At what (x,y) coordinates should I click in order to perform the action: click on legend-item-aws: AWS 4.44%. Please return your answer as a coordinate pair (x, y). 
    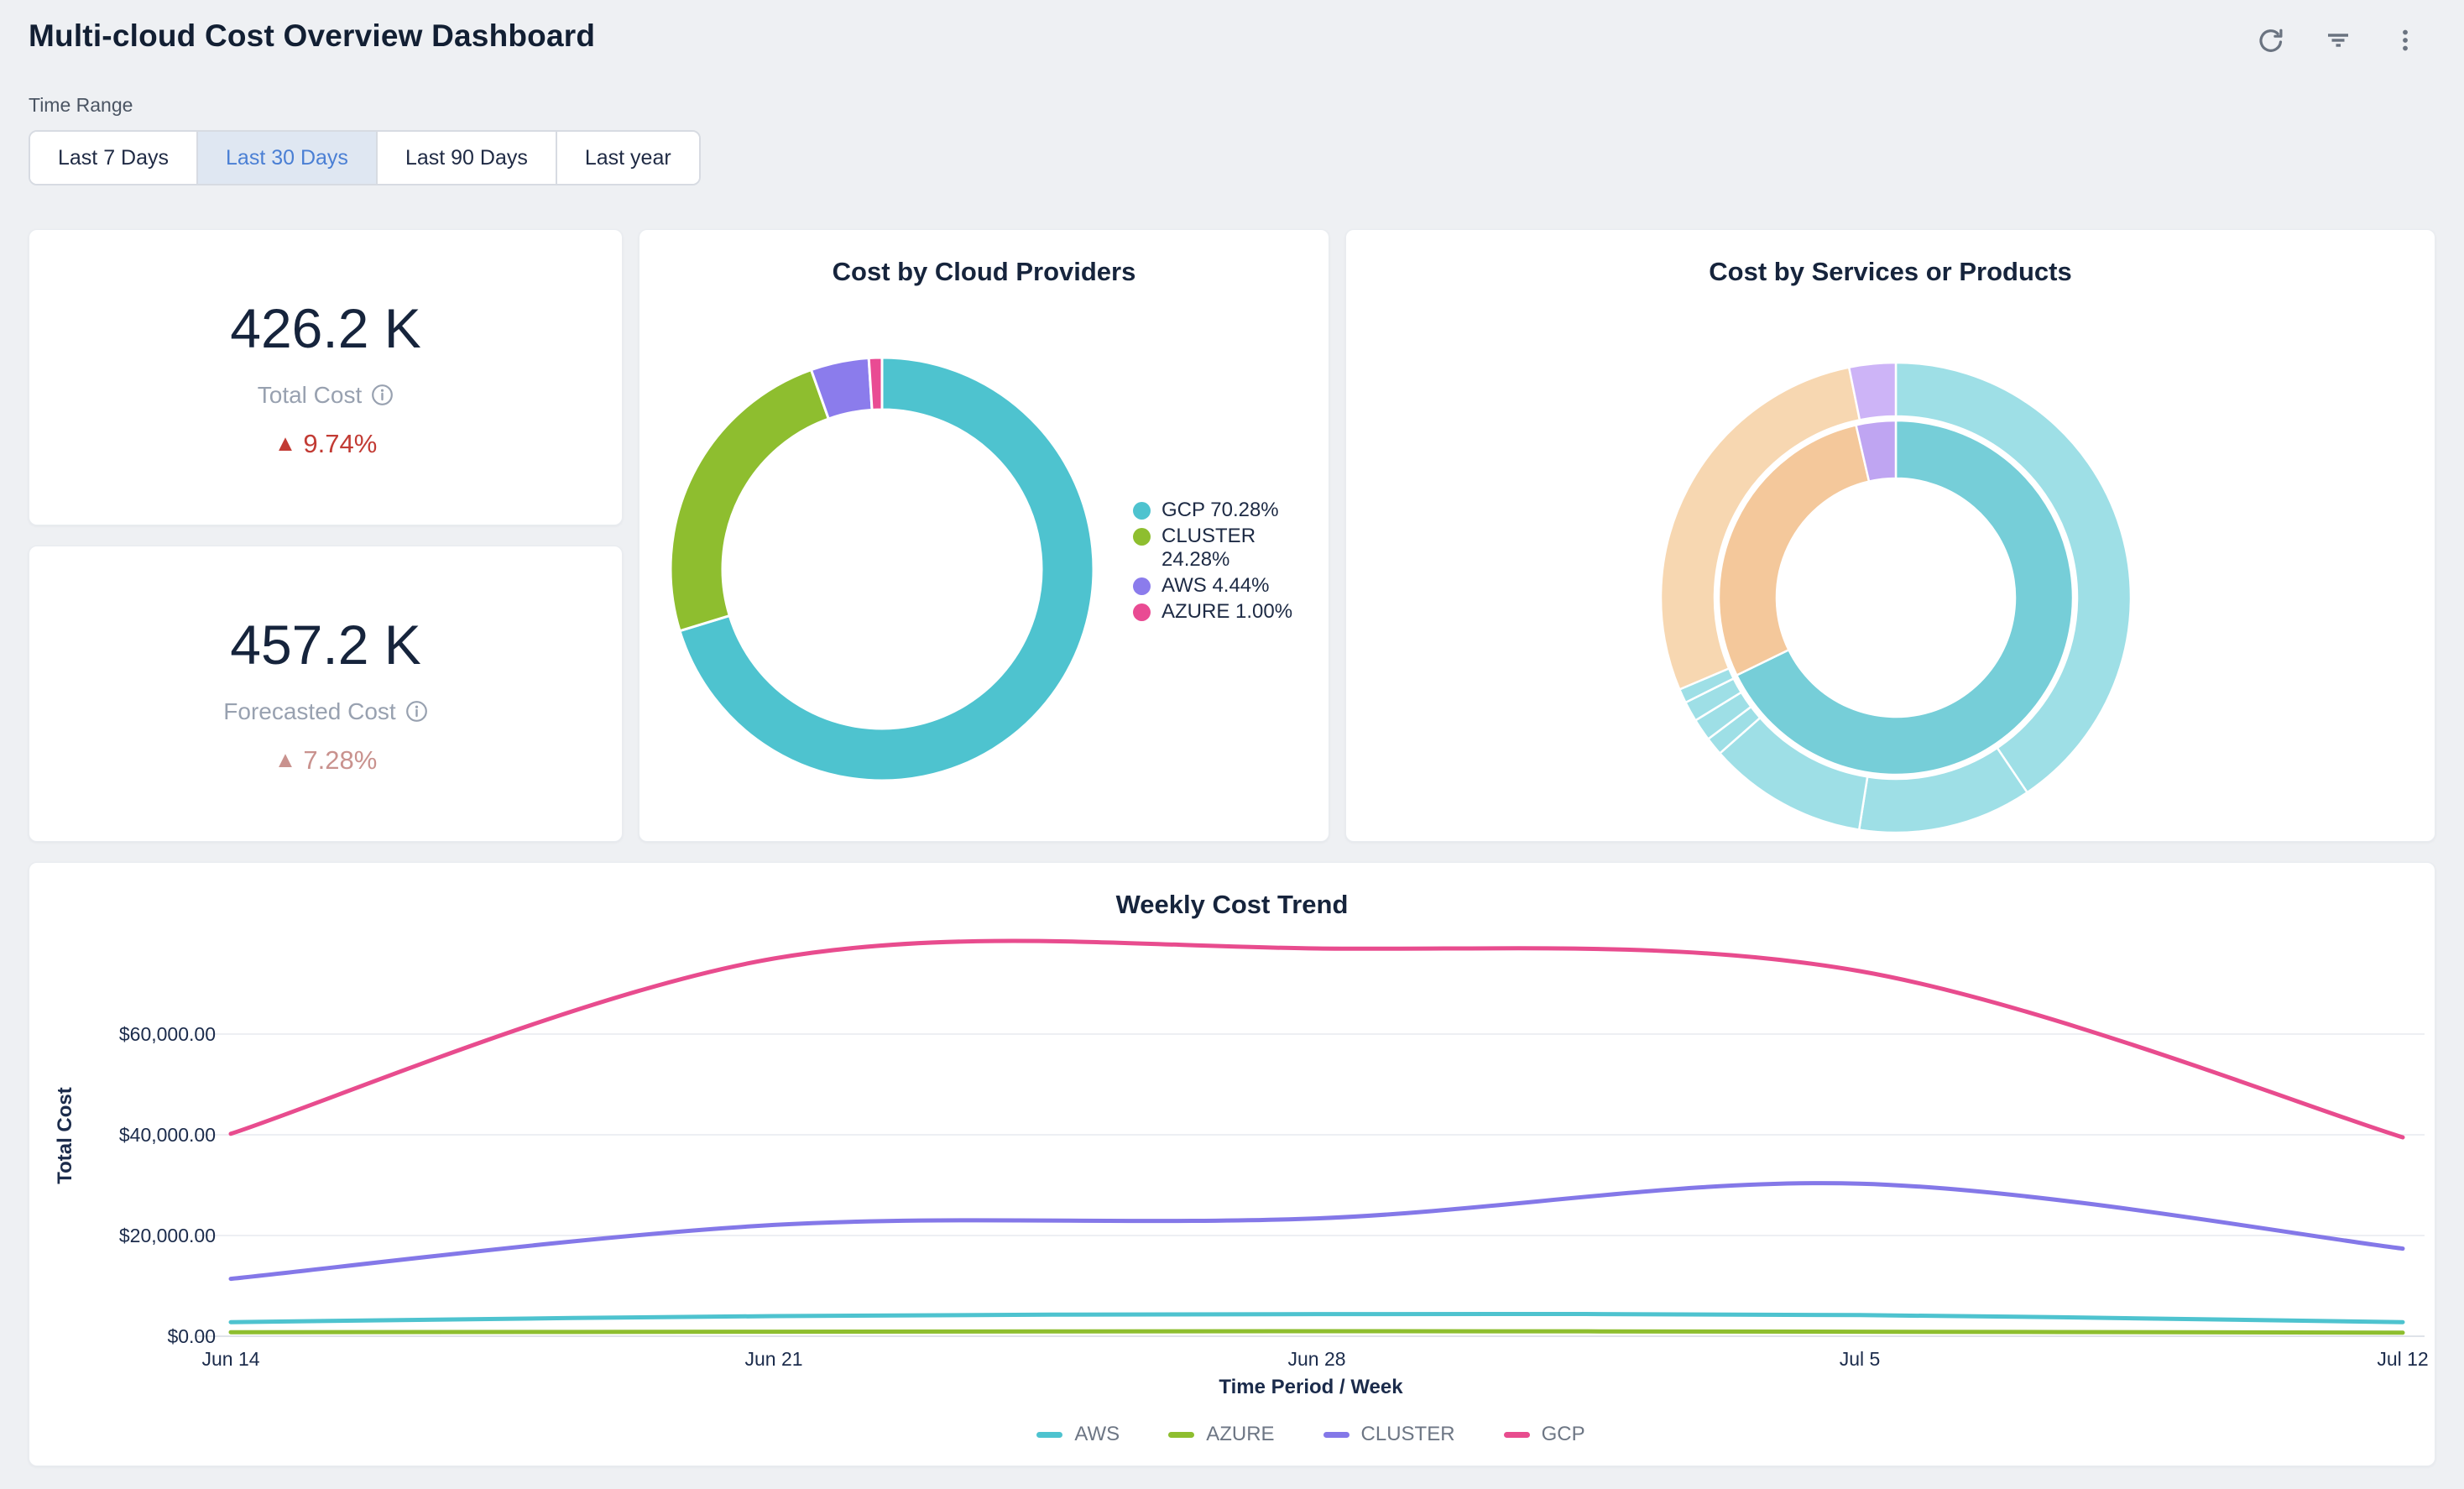
    Looking at the image, I should click on (1223, 586).